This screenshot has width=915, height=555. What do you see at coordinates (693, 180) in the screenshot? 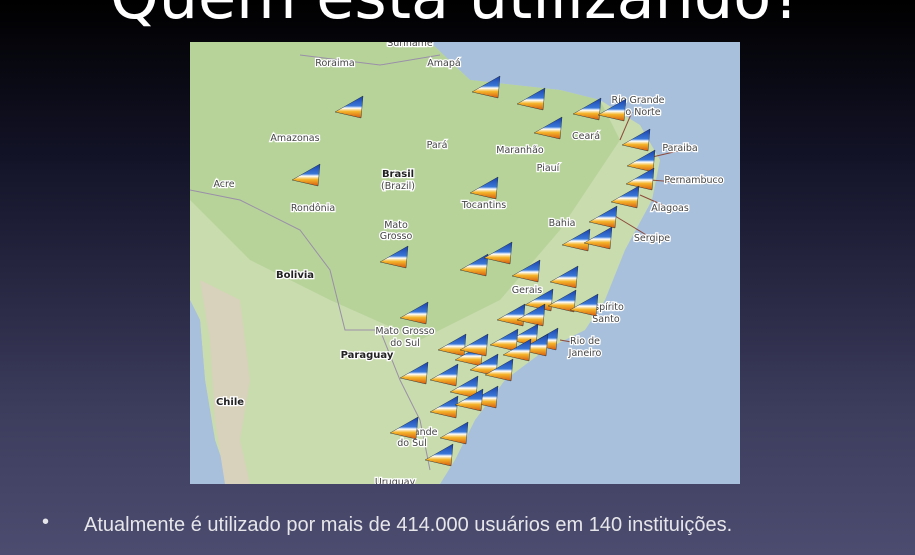
I see `map-label: Pernambuco` at bounding box center [693, 180].